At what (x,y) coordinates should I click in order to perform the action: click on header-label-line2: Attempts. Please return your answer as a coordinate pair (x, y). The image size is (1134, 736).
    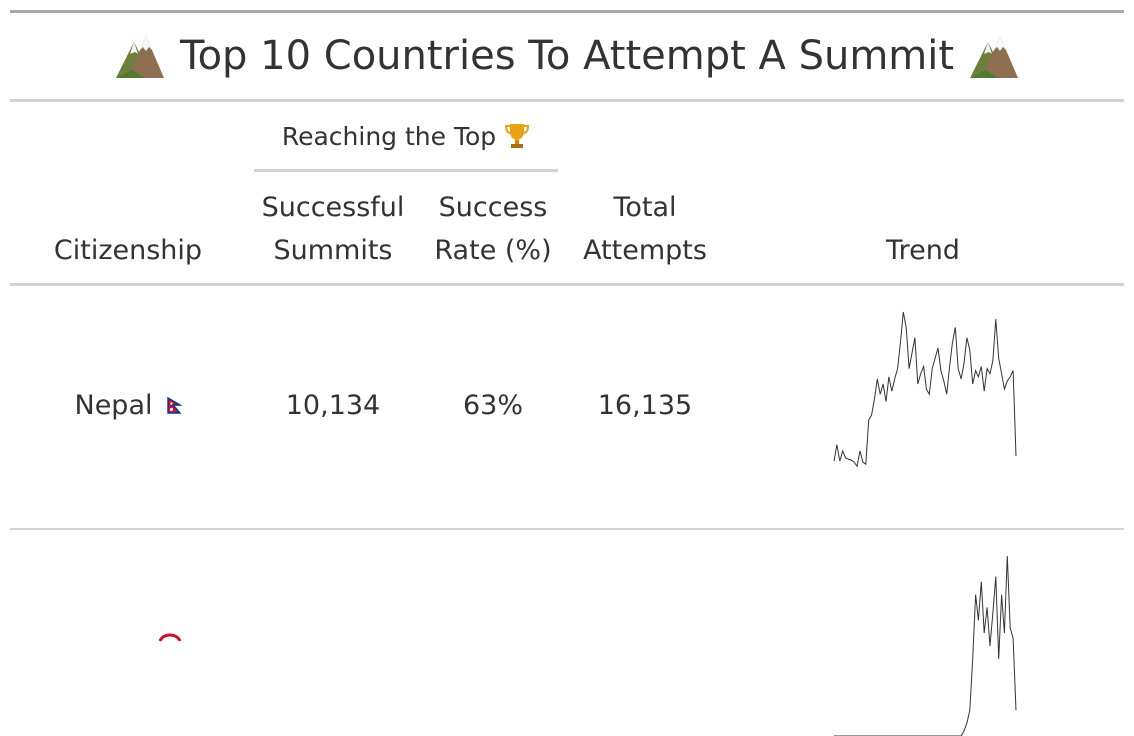
    Looking at the image, I should click on (645, 250).